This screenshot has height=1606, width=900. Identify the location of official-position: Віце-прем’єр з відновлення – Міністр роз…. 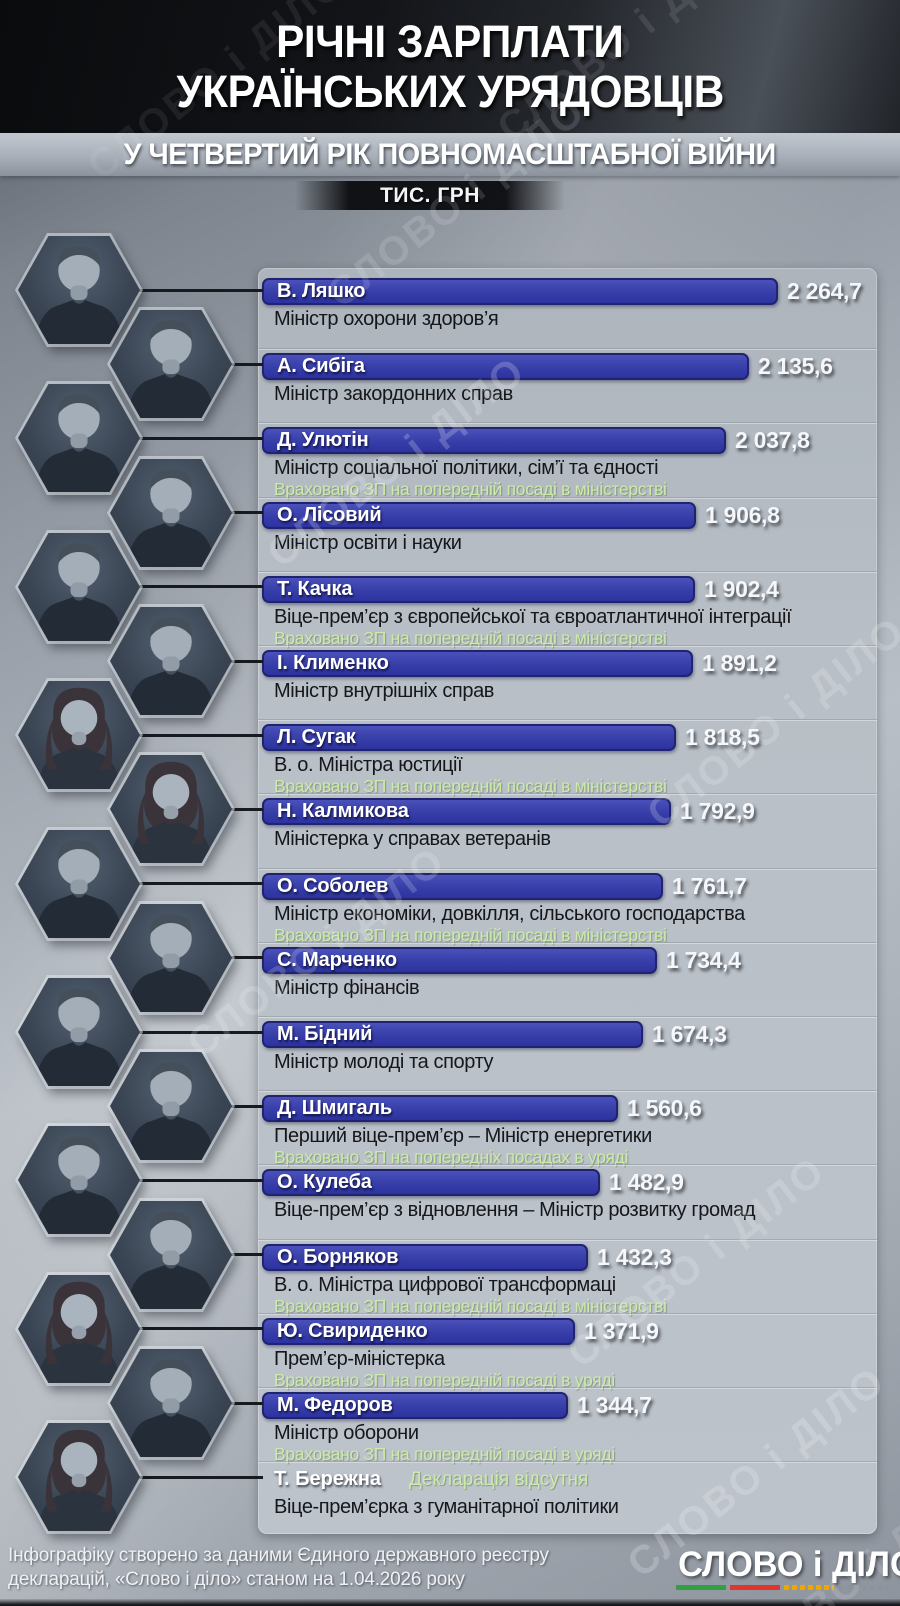
(515, 1210).